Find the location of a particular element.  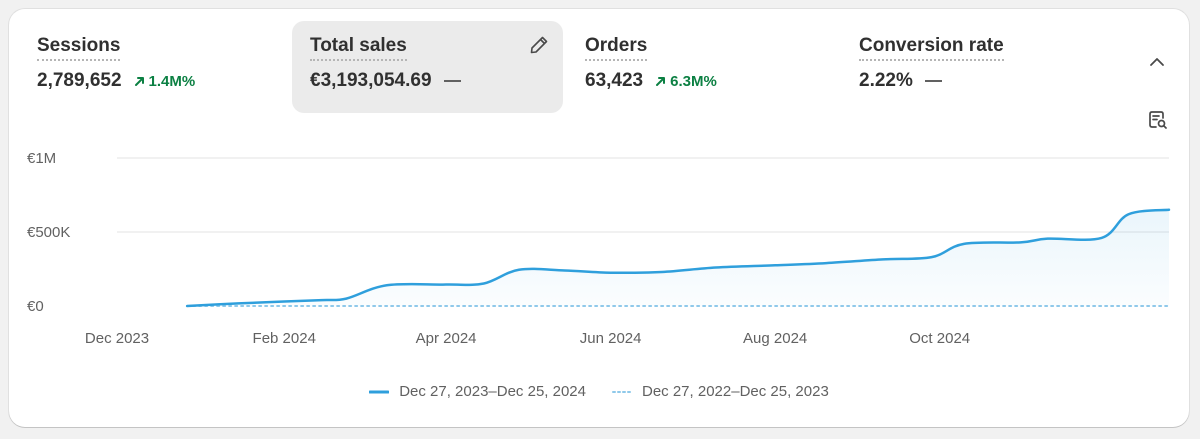

legend-item-current: Dec 27, 2023–Dec 25, 2024 is located at coordinates (477, 391).